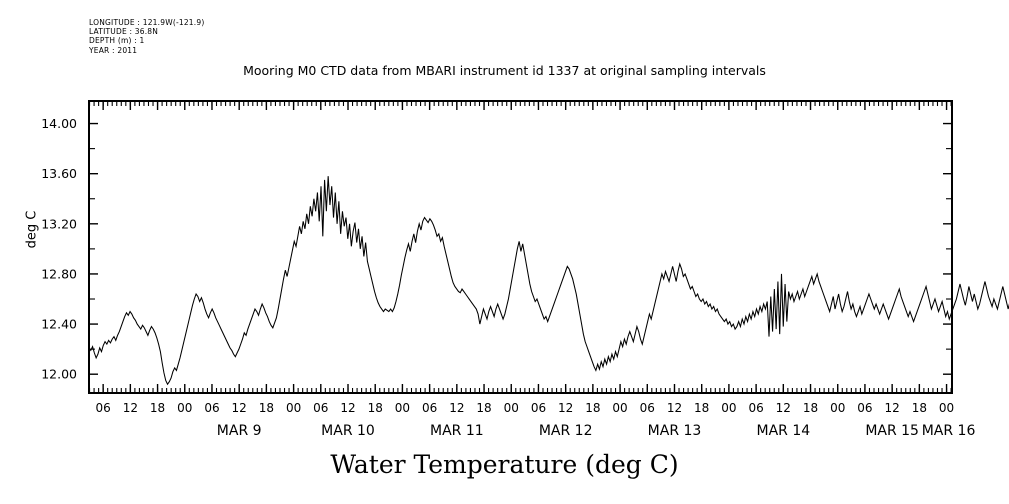 This screenshot has height=504, width=1009. Describe the element at coordinates (239, 431) in the screenshot. I see `x-day-label: MAR 9` at that location.